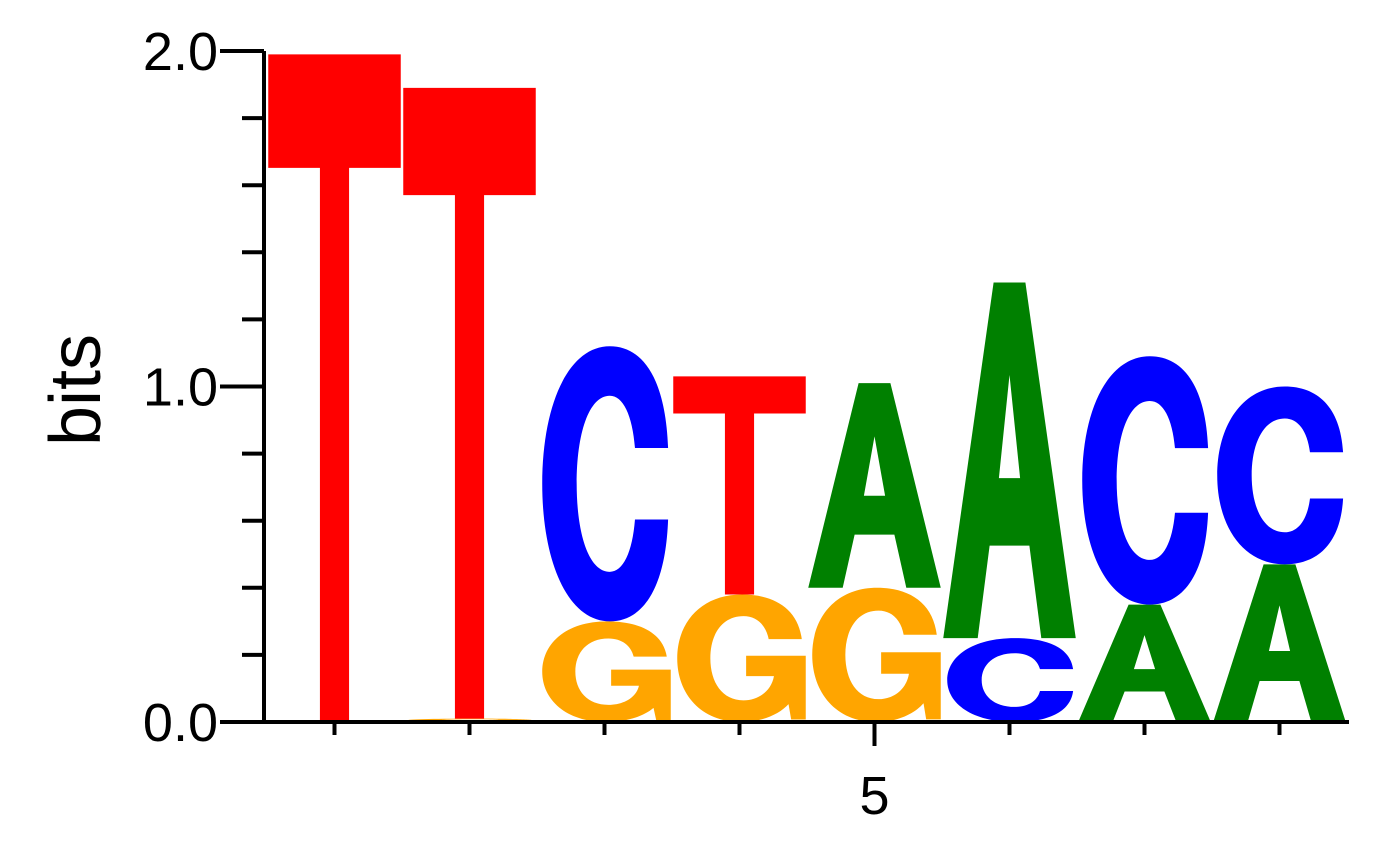 The width and height of the screenshot is (1392, 847). What do you see at coordinates (180, 723) in the screenshot?
I see `y-tick-label: 0.0` at bounding box center [180, 723].